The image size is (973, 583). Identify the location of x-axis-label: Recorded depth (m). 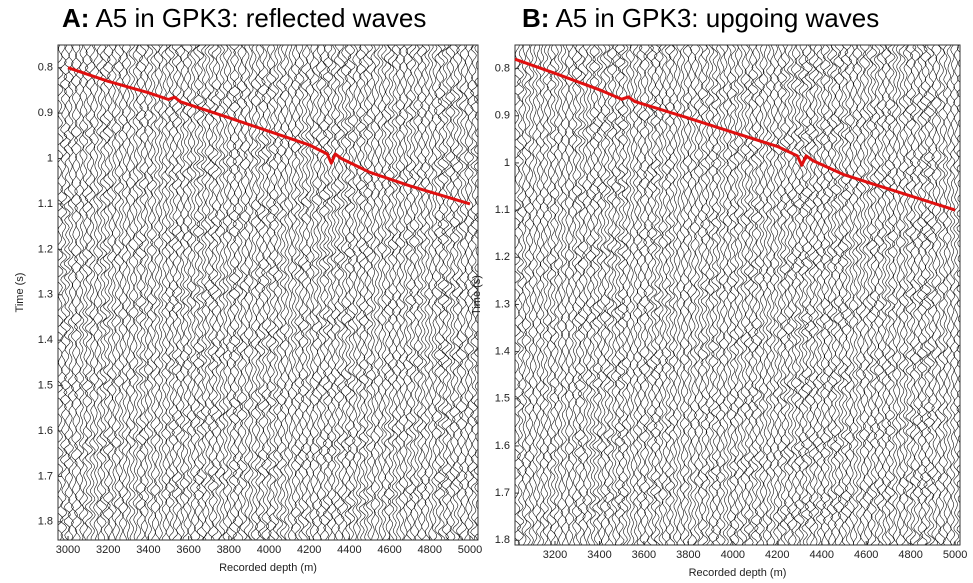
(738, 573).